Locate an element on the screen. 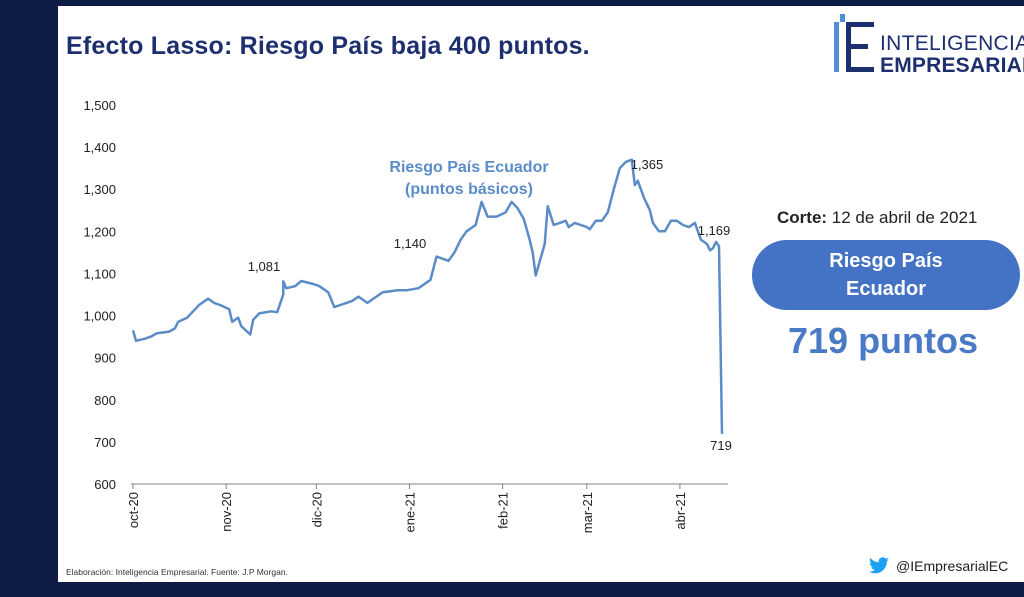 The height and width of the screenshot is (597, 1024). logo-mark-icon is located at coordinates (854, 43).